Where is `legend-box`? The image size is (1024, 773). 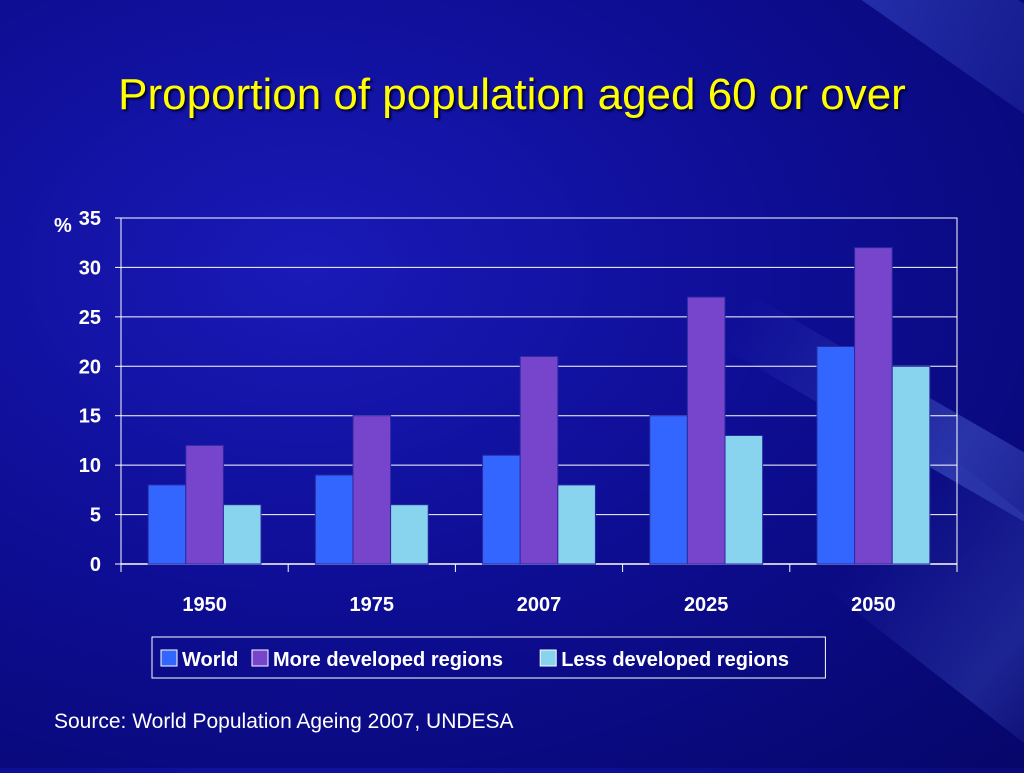
legend-box is located at coordinates (488, 657).